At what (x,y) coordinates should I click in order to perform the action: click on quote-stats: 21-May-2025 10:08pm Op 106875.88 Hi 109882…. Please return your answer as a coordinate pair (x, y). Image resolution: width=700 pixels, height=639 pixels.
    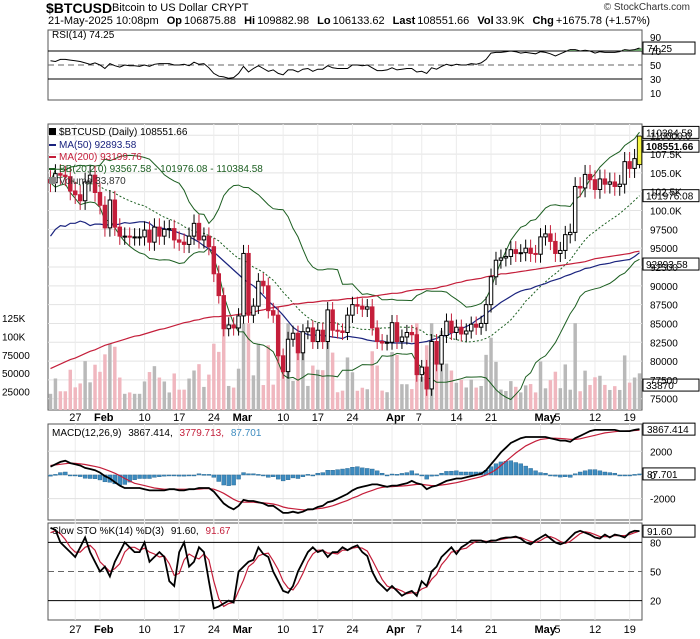
    Looking at the image, I should click on (348, 21).